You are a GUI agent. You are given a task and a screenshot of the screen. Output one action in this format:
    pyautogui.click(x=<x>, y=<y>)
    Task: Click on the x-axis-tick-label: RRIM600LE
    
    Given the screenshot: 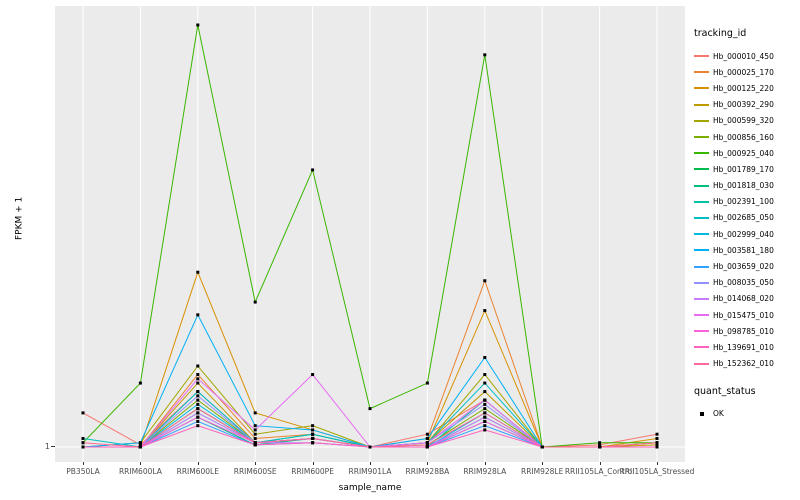 What is the action you would take?
    pyautogui.click(x=197, y=471)
    